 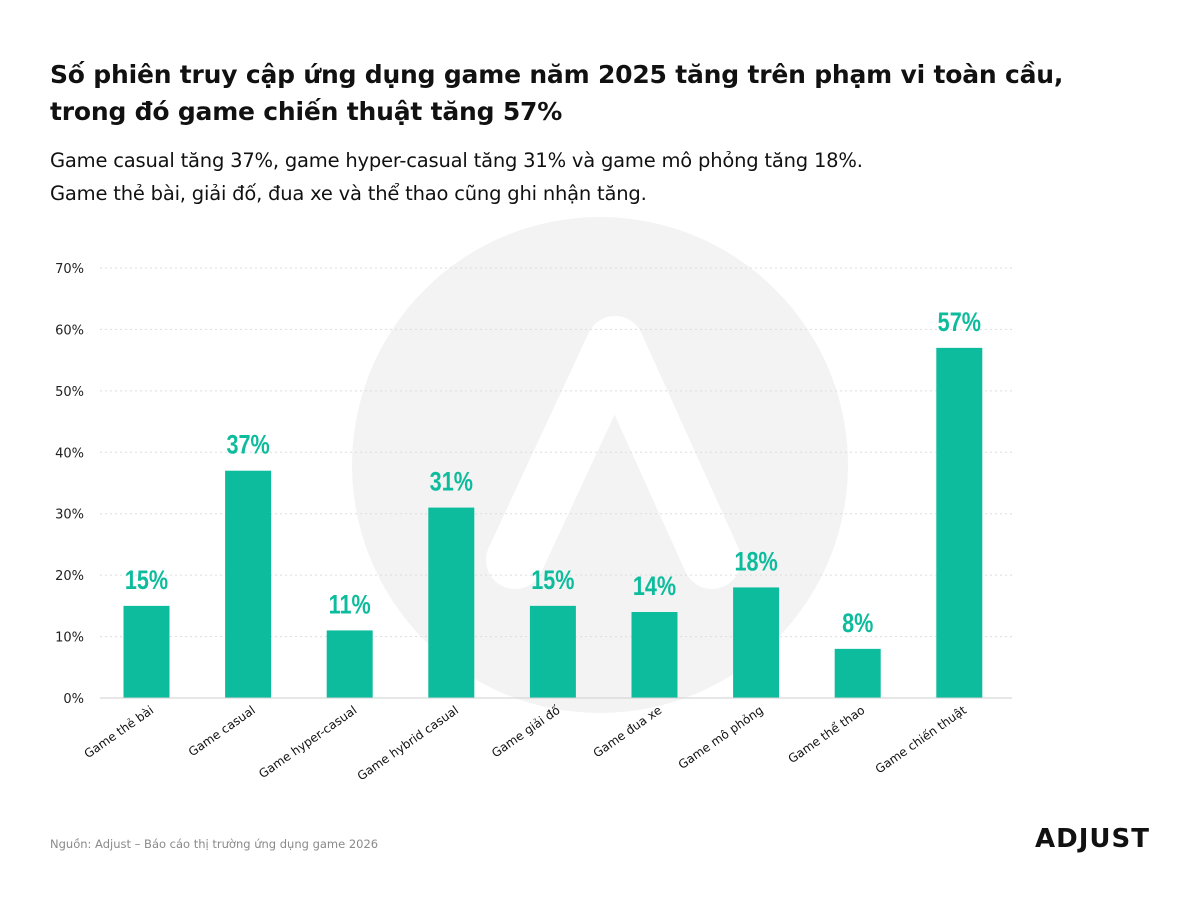 What do you see at coordinates (69, 576) in the screenshot?
I see `y-tick-label: 20%` at bounding box center [69, 576].